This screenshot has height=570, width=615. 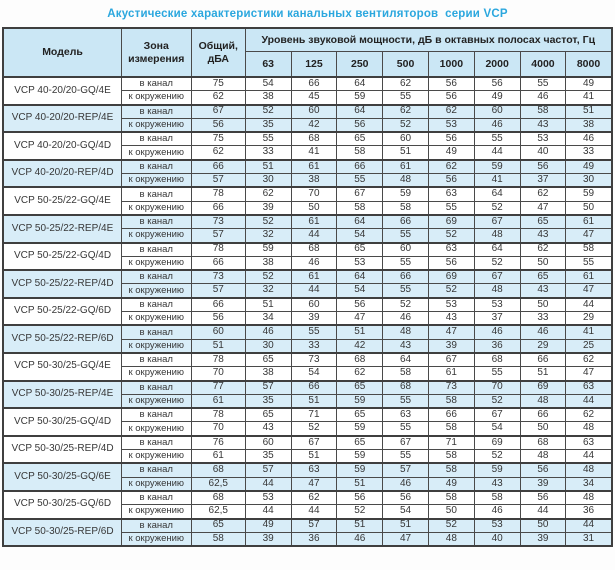 I want to click on value-cell: 69, so click(x=451, y=221).